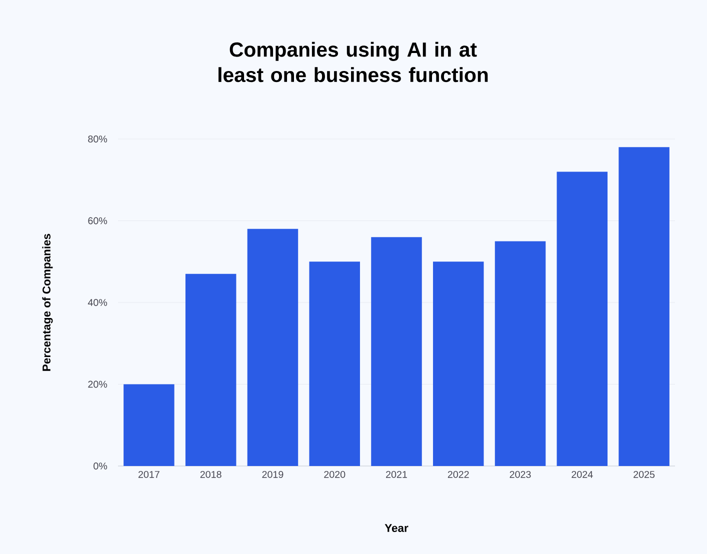  What do you see at coordinates (353, 62) in the screenshot?
I see `chart-title: Companies using AI in at least one business function` at bounding box center [353, 62].